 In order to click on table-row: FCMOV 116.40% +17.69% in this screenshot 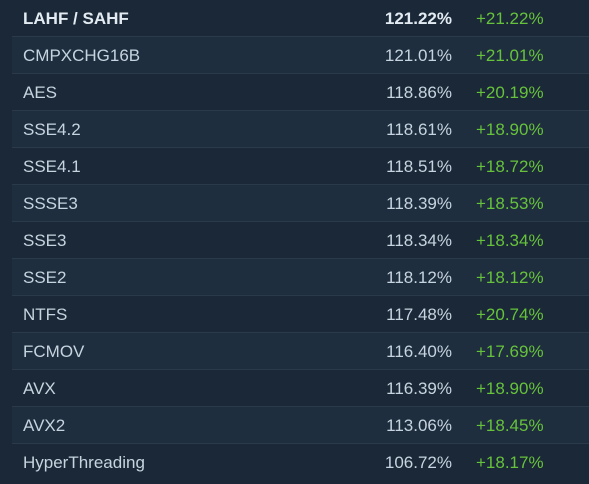, I will do `click(300, 351)`.